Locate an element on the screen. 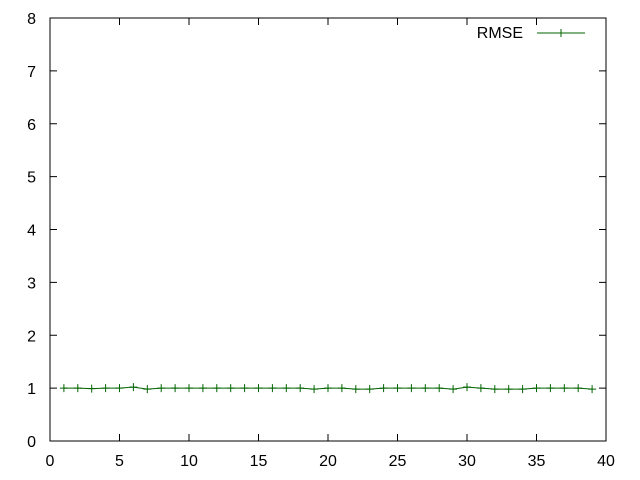 This screenshot has width=640, height=480. x-tick-label: 15 is located at coordinates (259, 461).